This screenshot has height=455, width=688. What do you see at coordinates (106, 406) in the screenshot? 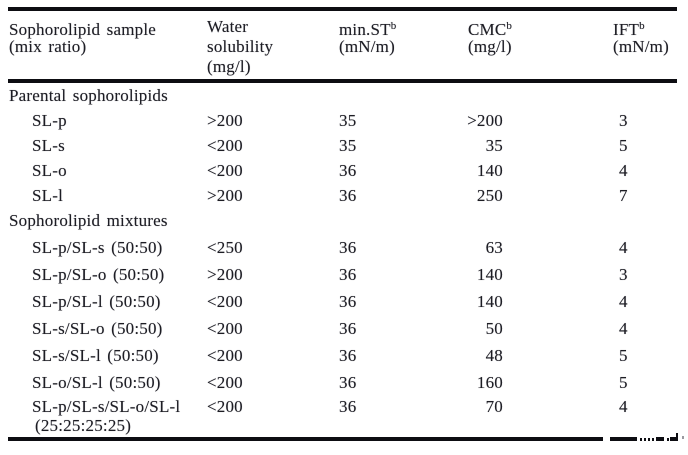
I see `sample-name-line1: SL-p/SL-s/SL-o/SL-l` at bounding box center [106, 406].